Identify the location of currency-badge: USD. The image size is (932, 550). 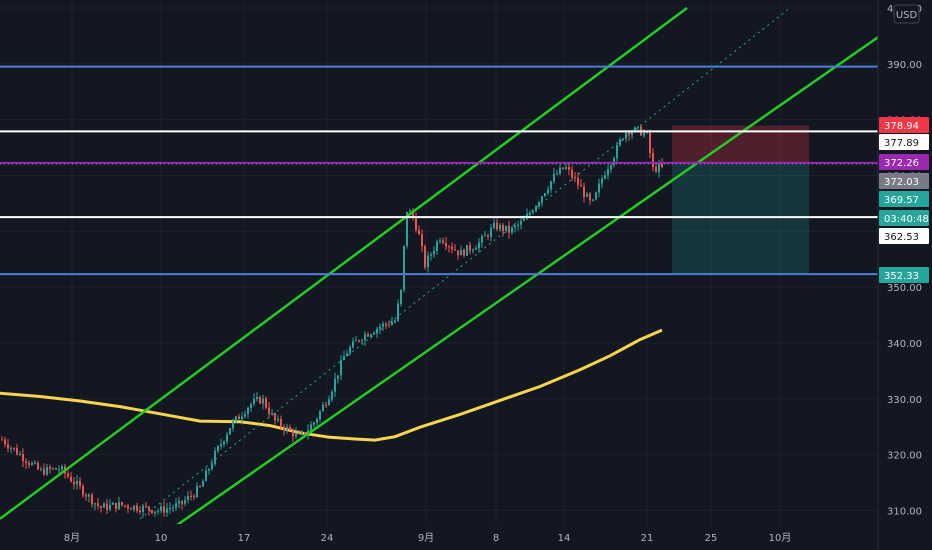
(906, 14).